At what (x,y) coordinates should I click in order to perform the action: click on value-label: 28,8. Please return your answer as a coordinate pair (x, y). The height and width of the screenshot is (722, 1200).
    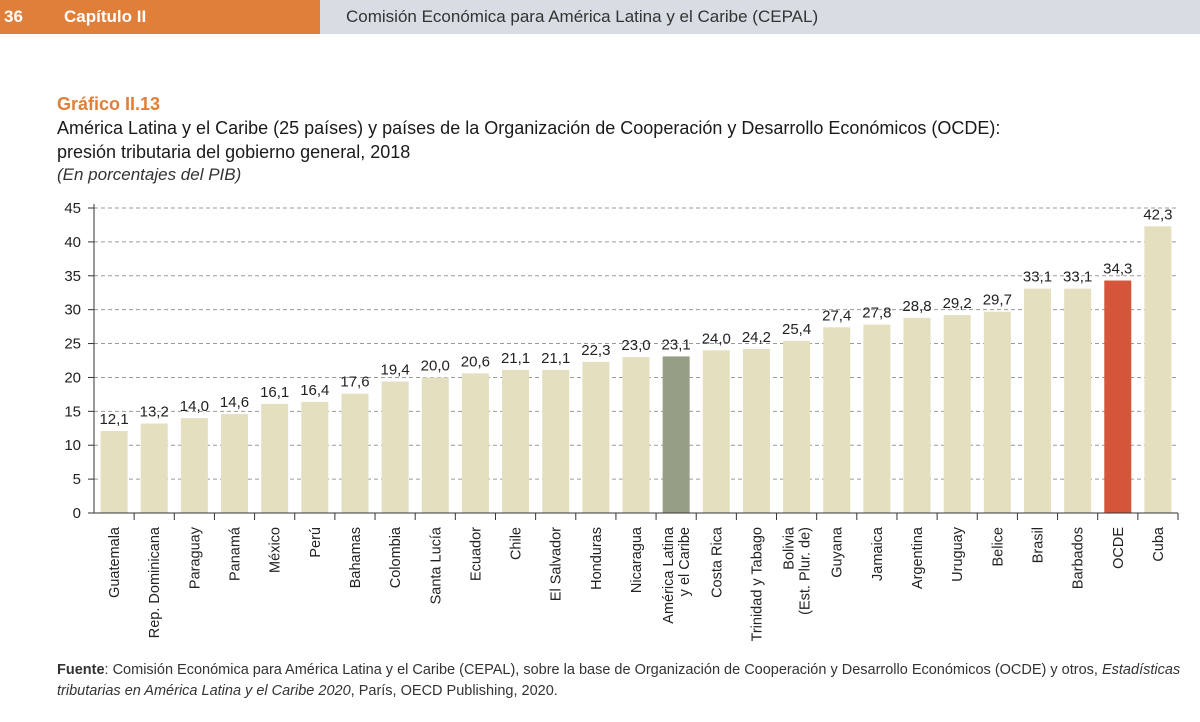
    Looking at the image, I should click on (916, 306).